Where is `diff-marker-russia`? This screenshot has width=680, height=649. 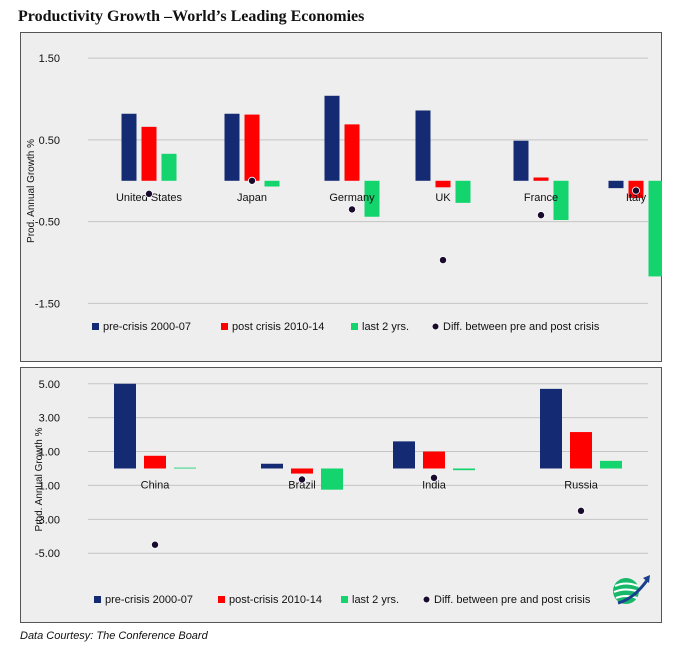 diff-marker-russia is located at coordinates (581, 510).